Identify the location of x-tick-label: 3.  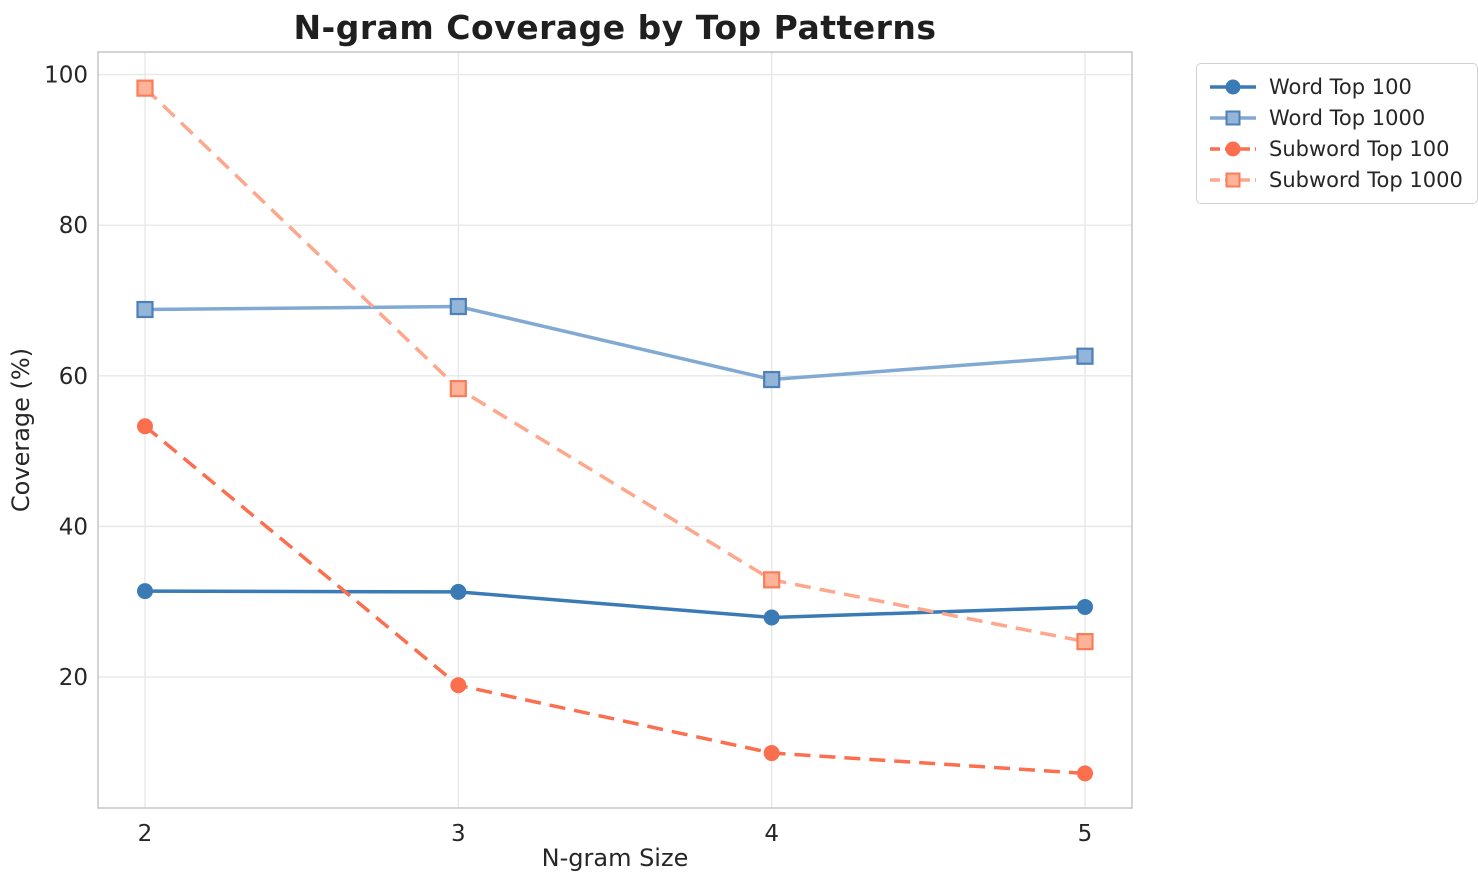
(458, 834).